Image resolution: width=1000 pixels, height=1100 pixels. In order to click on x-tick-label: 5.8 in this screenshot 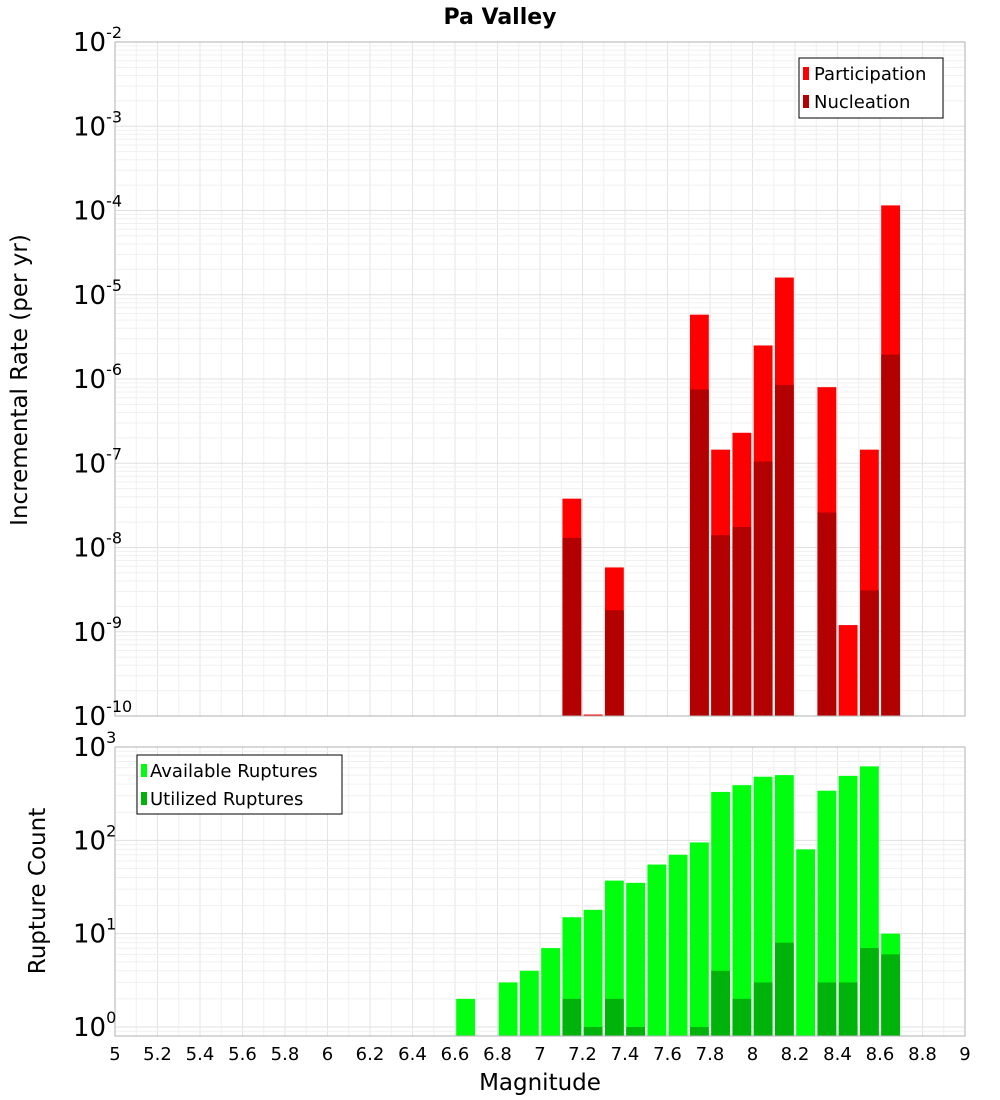, I will do `click(285, 1054)`.